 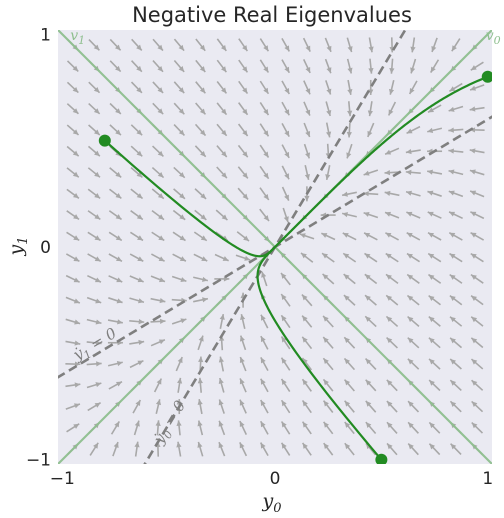 I want to click on y-tick-label: 1, so click(x=45, y=35).